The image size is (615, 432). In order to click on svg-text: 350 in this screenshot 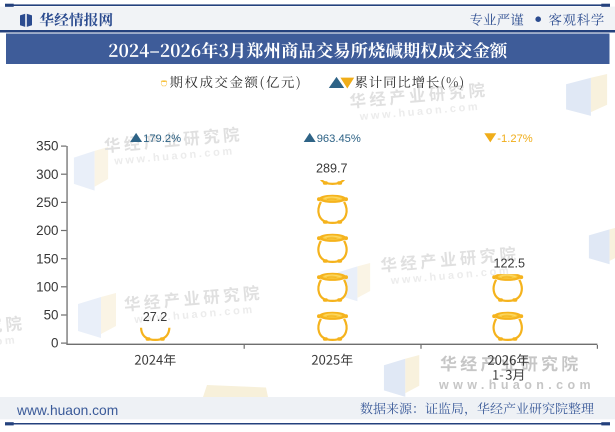, I will do `click(47, 146)`.